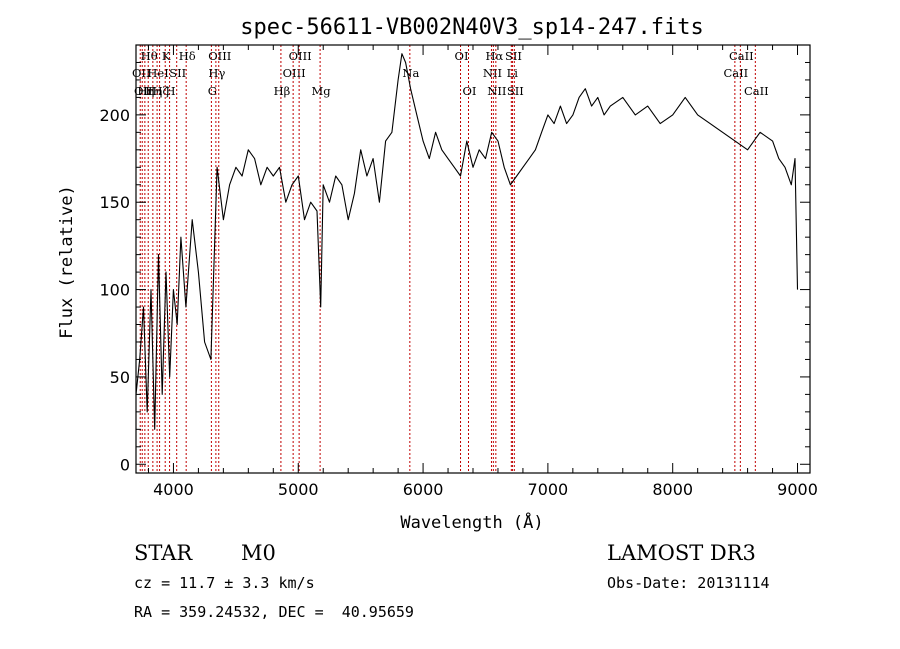  Describe the element at coordinates (157, 73) in the screenshot. I see `line-label-5: HeI` at that location.